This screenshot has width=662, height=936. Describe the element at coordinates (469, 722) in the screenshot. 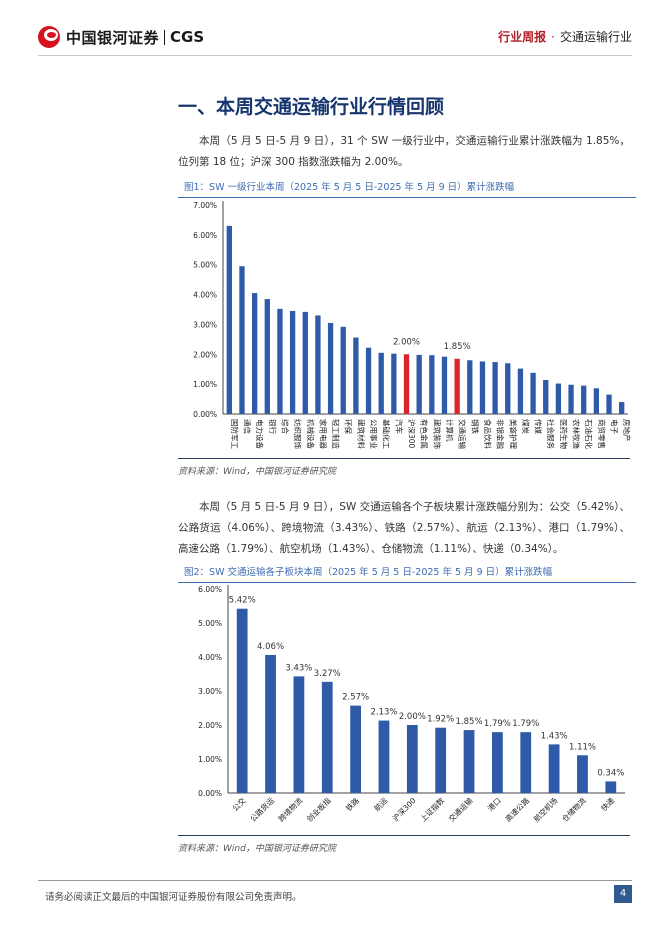

I see `data-label: 1.85%` at that location.